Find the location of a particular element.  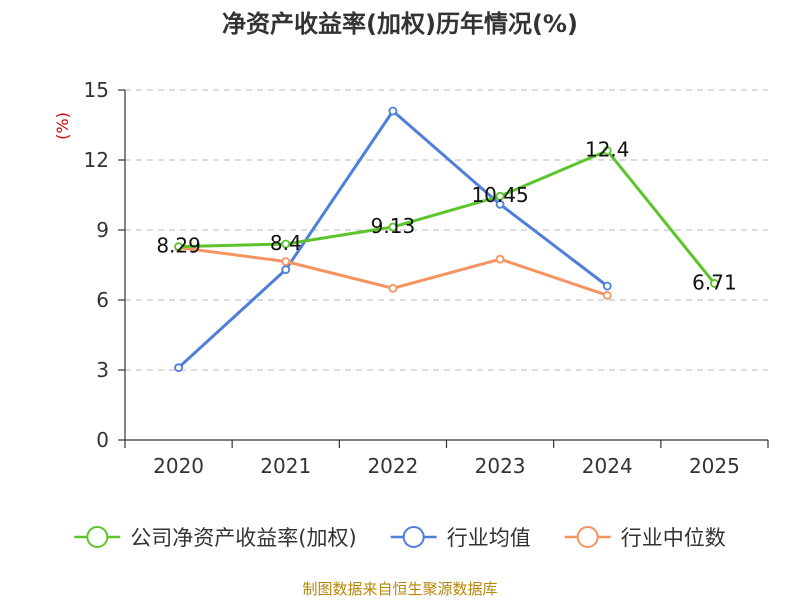

legend-item: 行业中位数 is located at coordinates (645, 538).